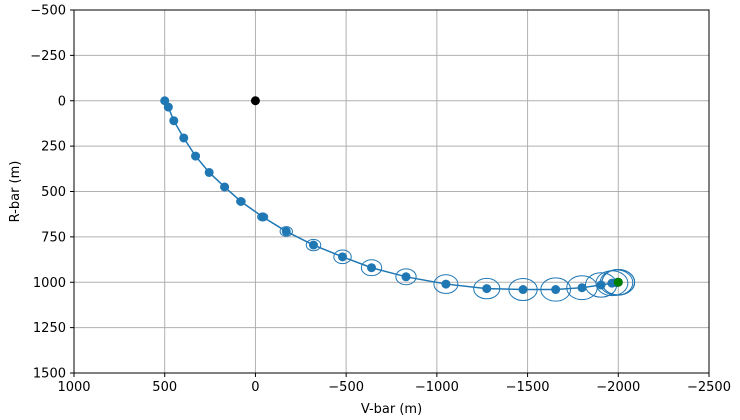 This screenshot has width=740, height=420. I want to click on x-tick-label: 0, so click(255, 387).